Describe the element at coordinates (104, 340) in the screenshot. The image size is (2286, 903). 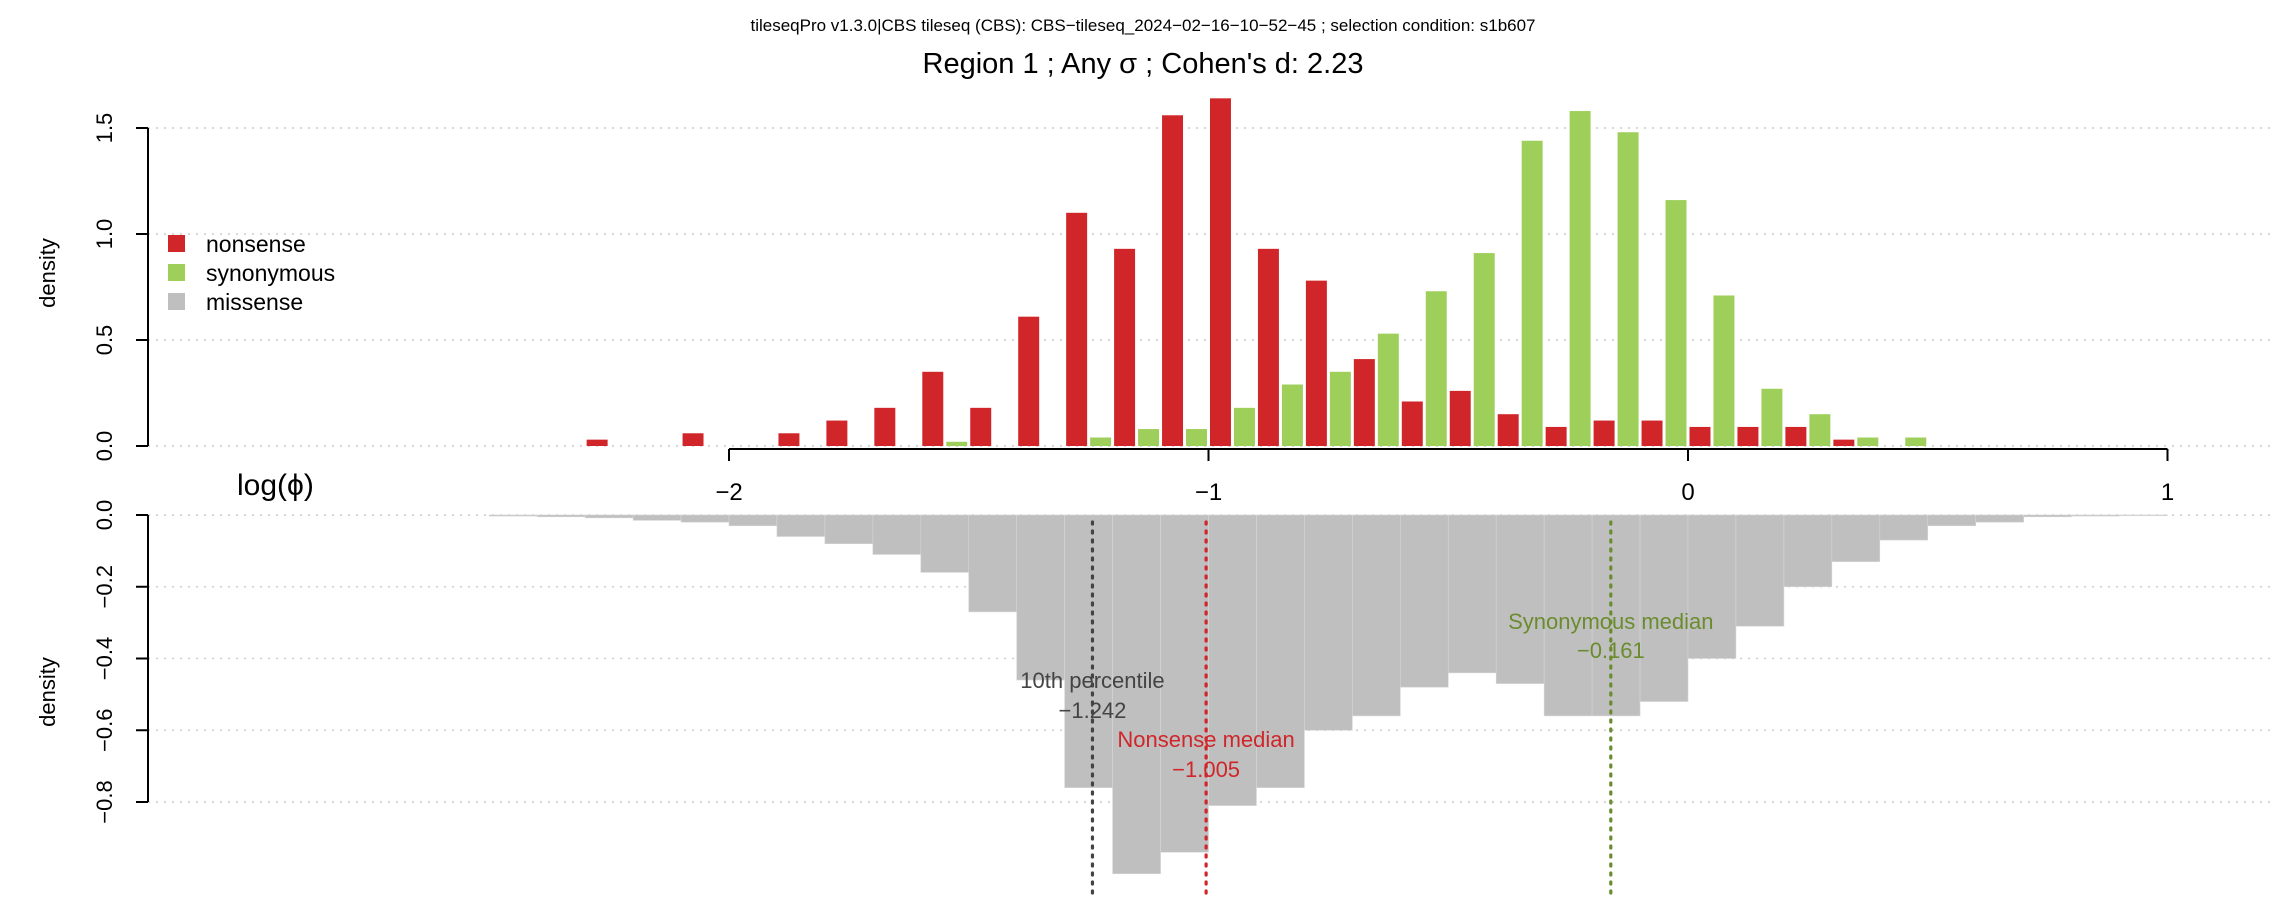
I see `top-y-tick-label: 0.5` at that location.